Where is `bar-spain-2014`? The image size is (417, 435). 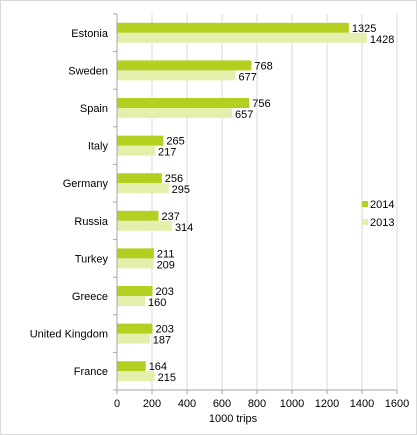
bar-spain-2014 is located at coordinates (183, 103).